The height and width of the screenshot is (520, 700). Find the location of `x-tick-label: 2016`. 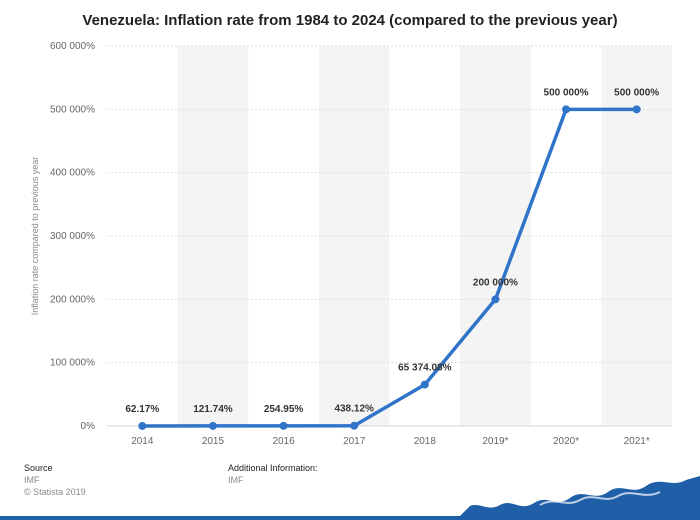

x-tick-label: 2016 is located at coordinates (283, 441).